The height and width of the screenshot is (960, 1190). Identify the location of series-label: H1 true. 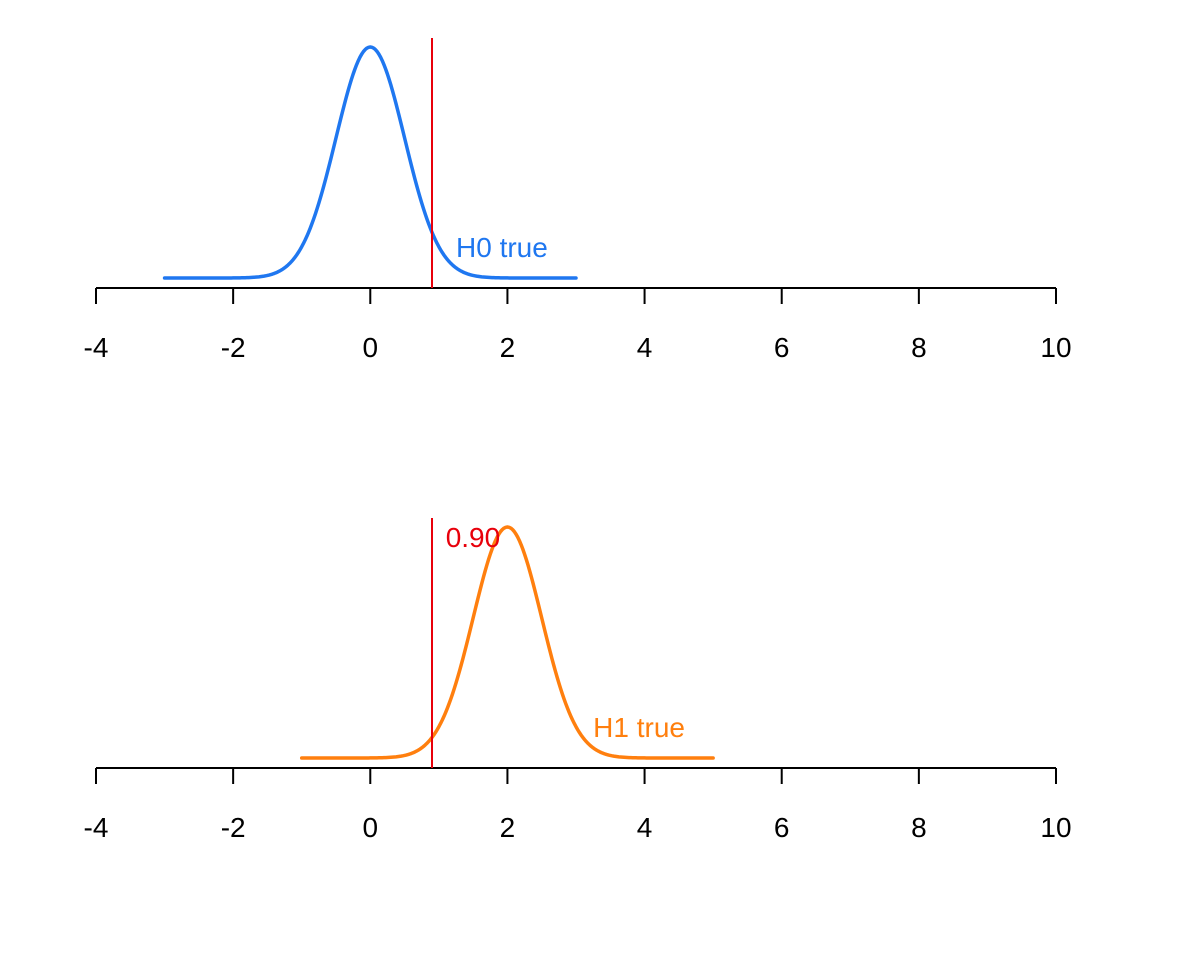
(639, 727).